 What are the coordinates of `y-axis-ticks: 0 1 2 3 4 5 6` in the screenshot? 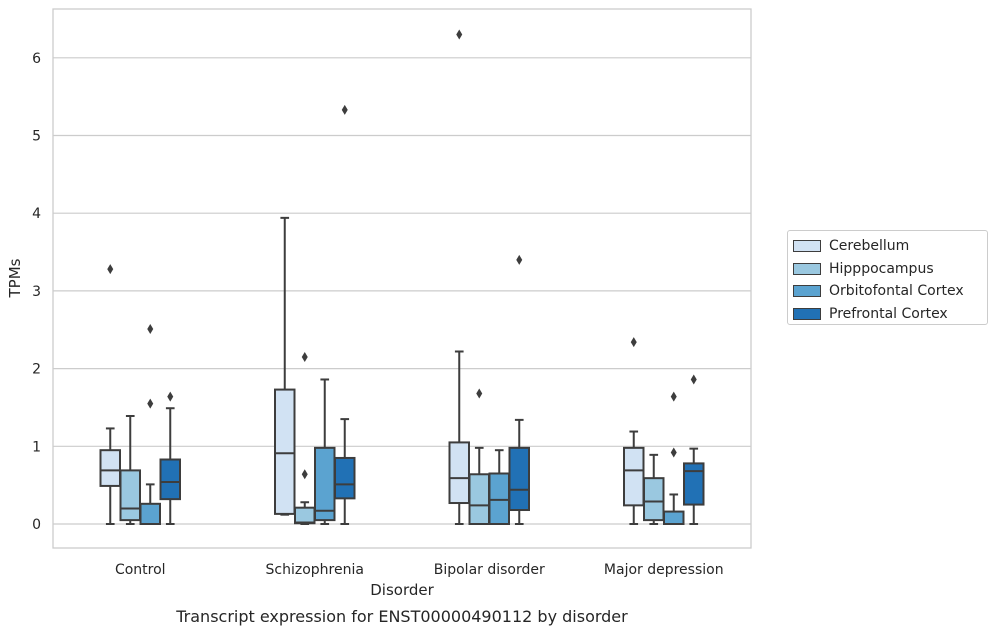 It's located at (36, 292).